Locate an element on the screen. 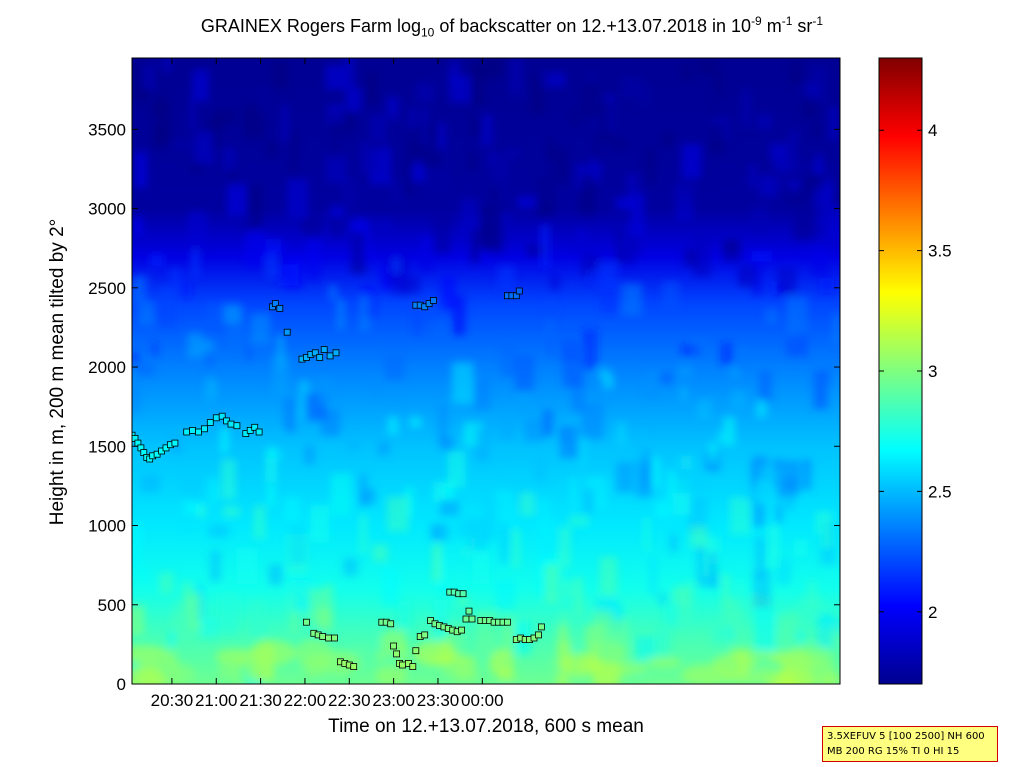 The image size is (1024, 767). x-tick-label: 22:30 is located at coordinates (349, 700).